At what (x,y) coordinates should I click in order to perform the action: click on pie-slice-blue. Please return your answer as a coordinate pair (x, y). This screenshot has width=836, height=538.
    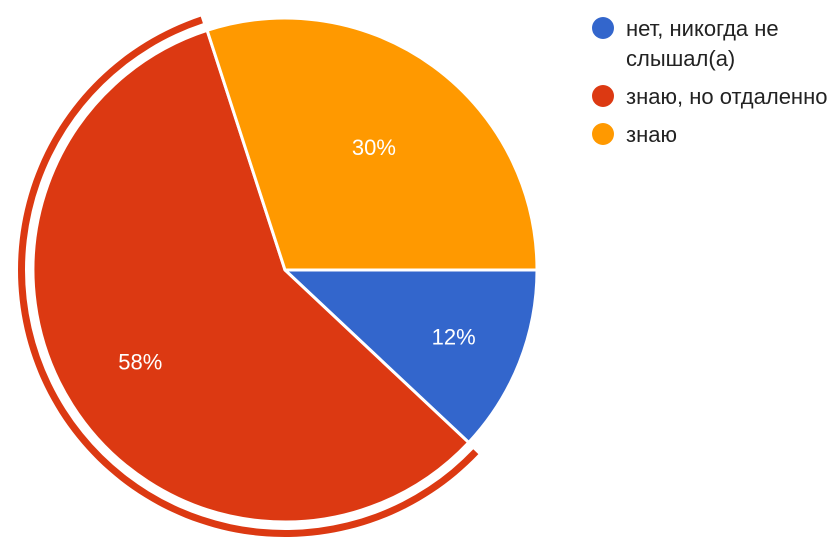
    Looking at the image, I should click on (411, 356).